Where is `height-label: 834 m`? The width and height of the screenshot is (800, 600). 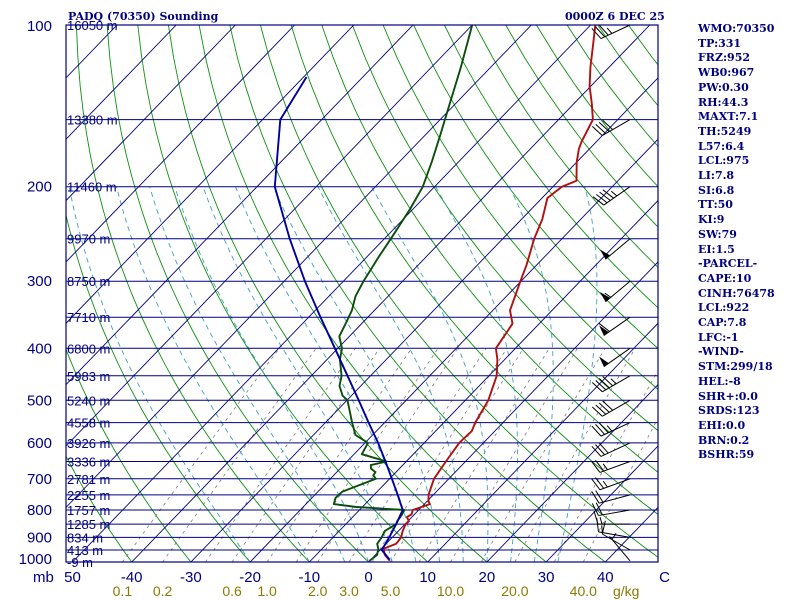 height-label: 834 m is located at coordinates (85, 537).